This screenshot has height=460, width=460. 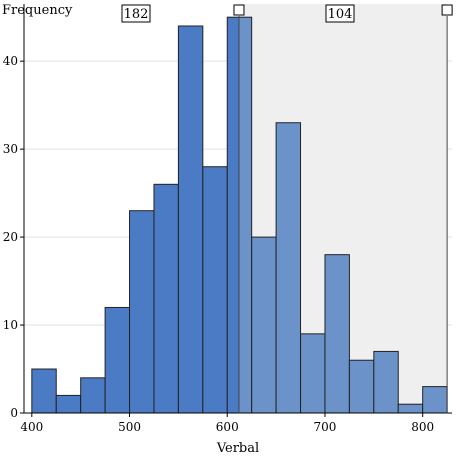 I want to click on count-left-label: 182, so click(x=136, y=14).